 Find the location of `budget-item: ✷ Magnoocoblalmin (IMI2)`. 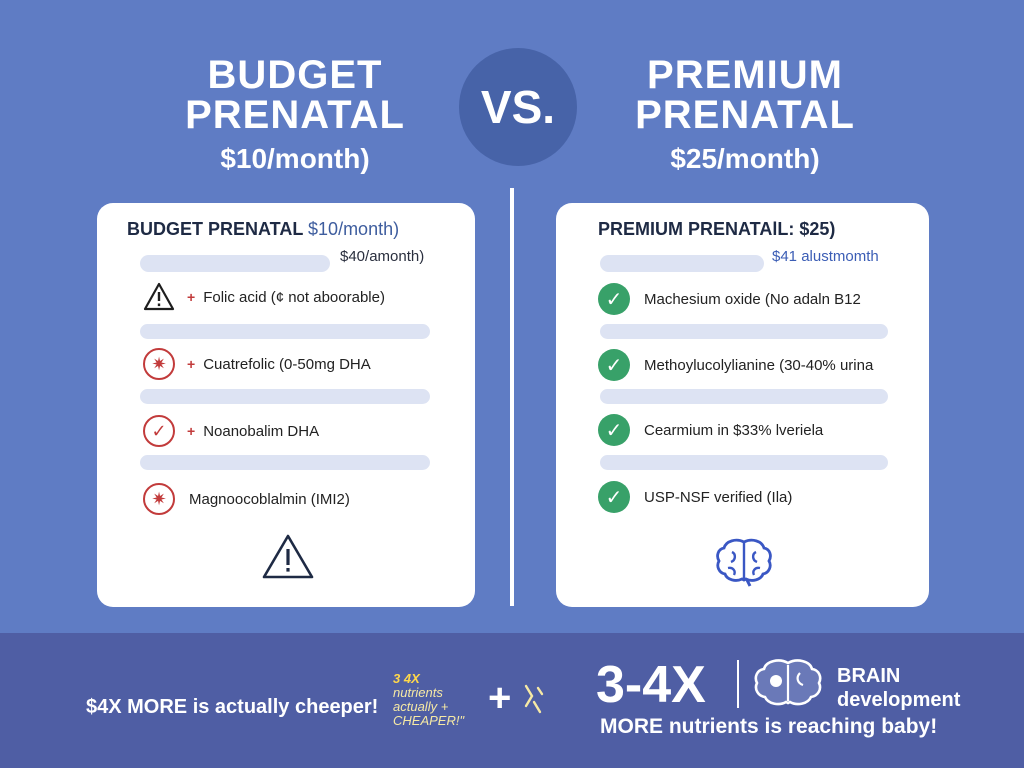

budget-item: ✷ Magnoocoblalmin (IMI2) is located at coordinates (246, 499).